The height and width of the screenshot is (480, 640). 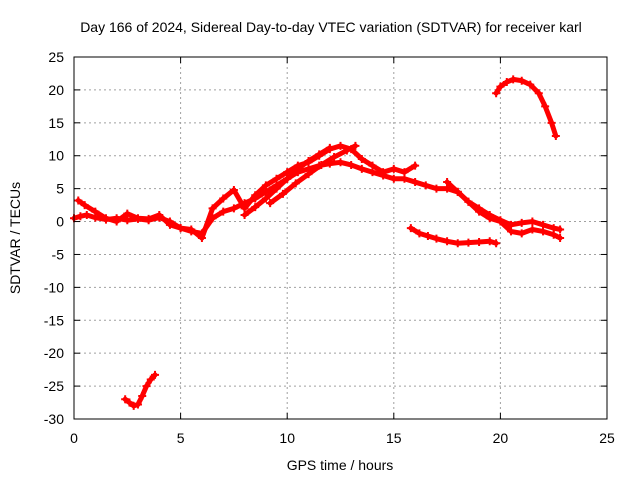 I want to click on series-track-low, so click(x=140, y=390).